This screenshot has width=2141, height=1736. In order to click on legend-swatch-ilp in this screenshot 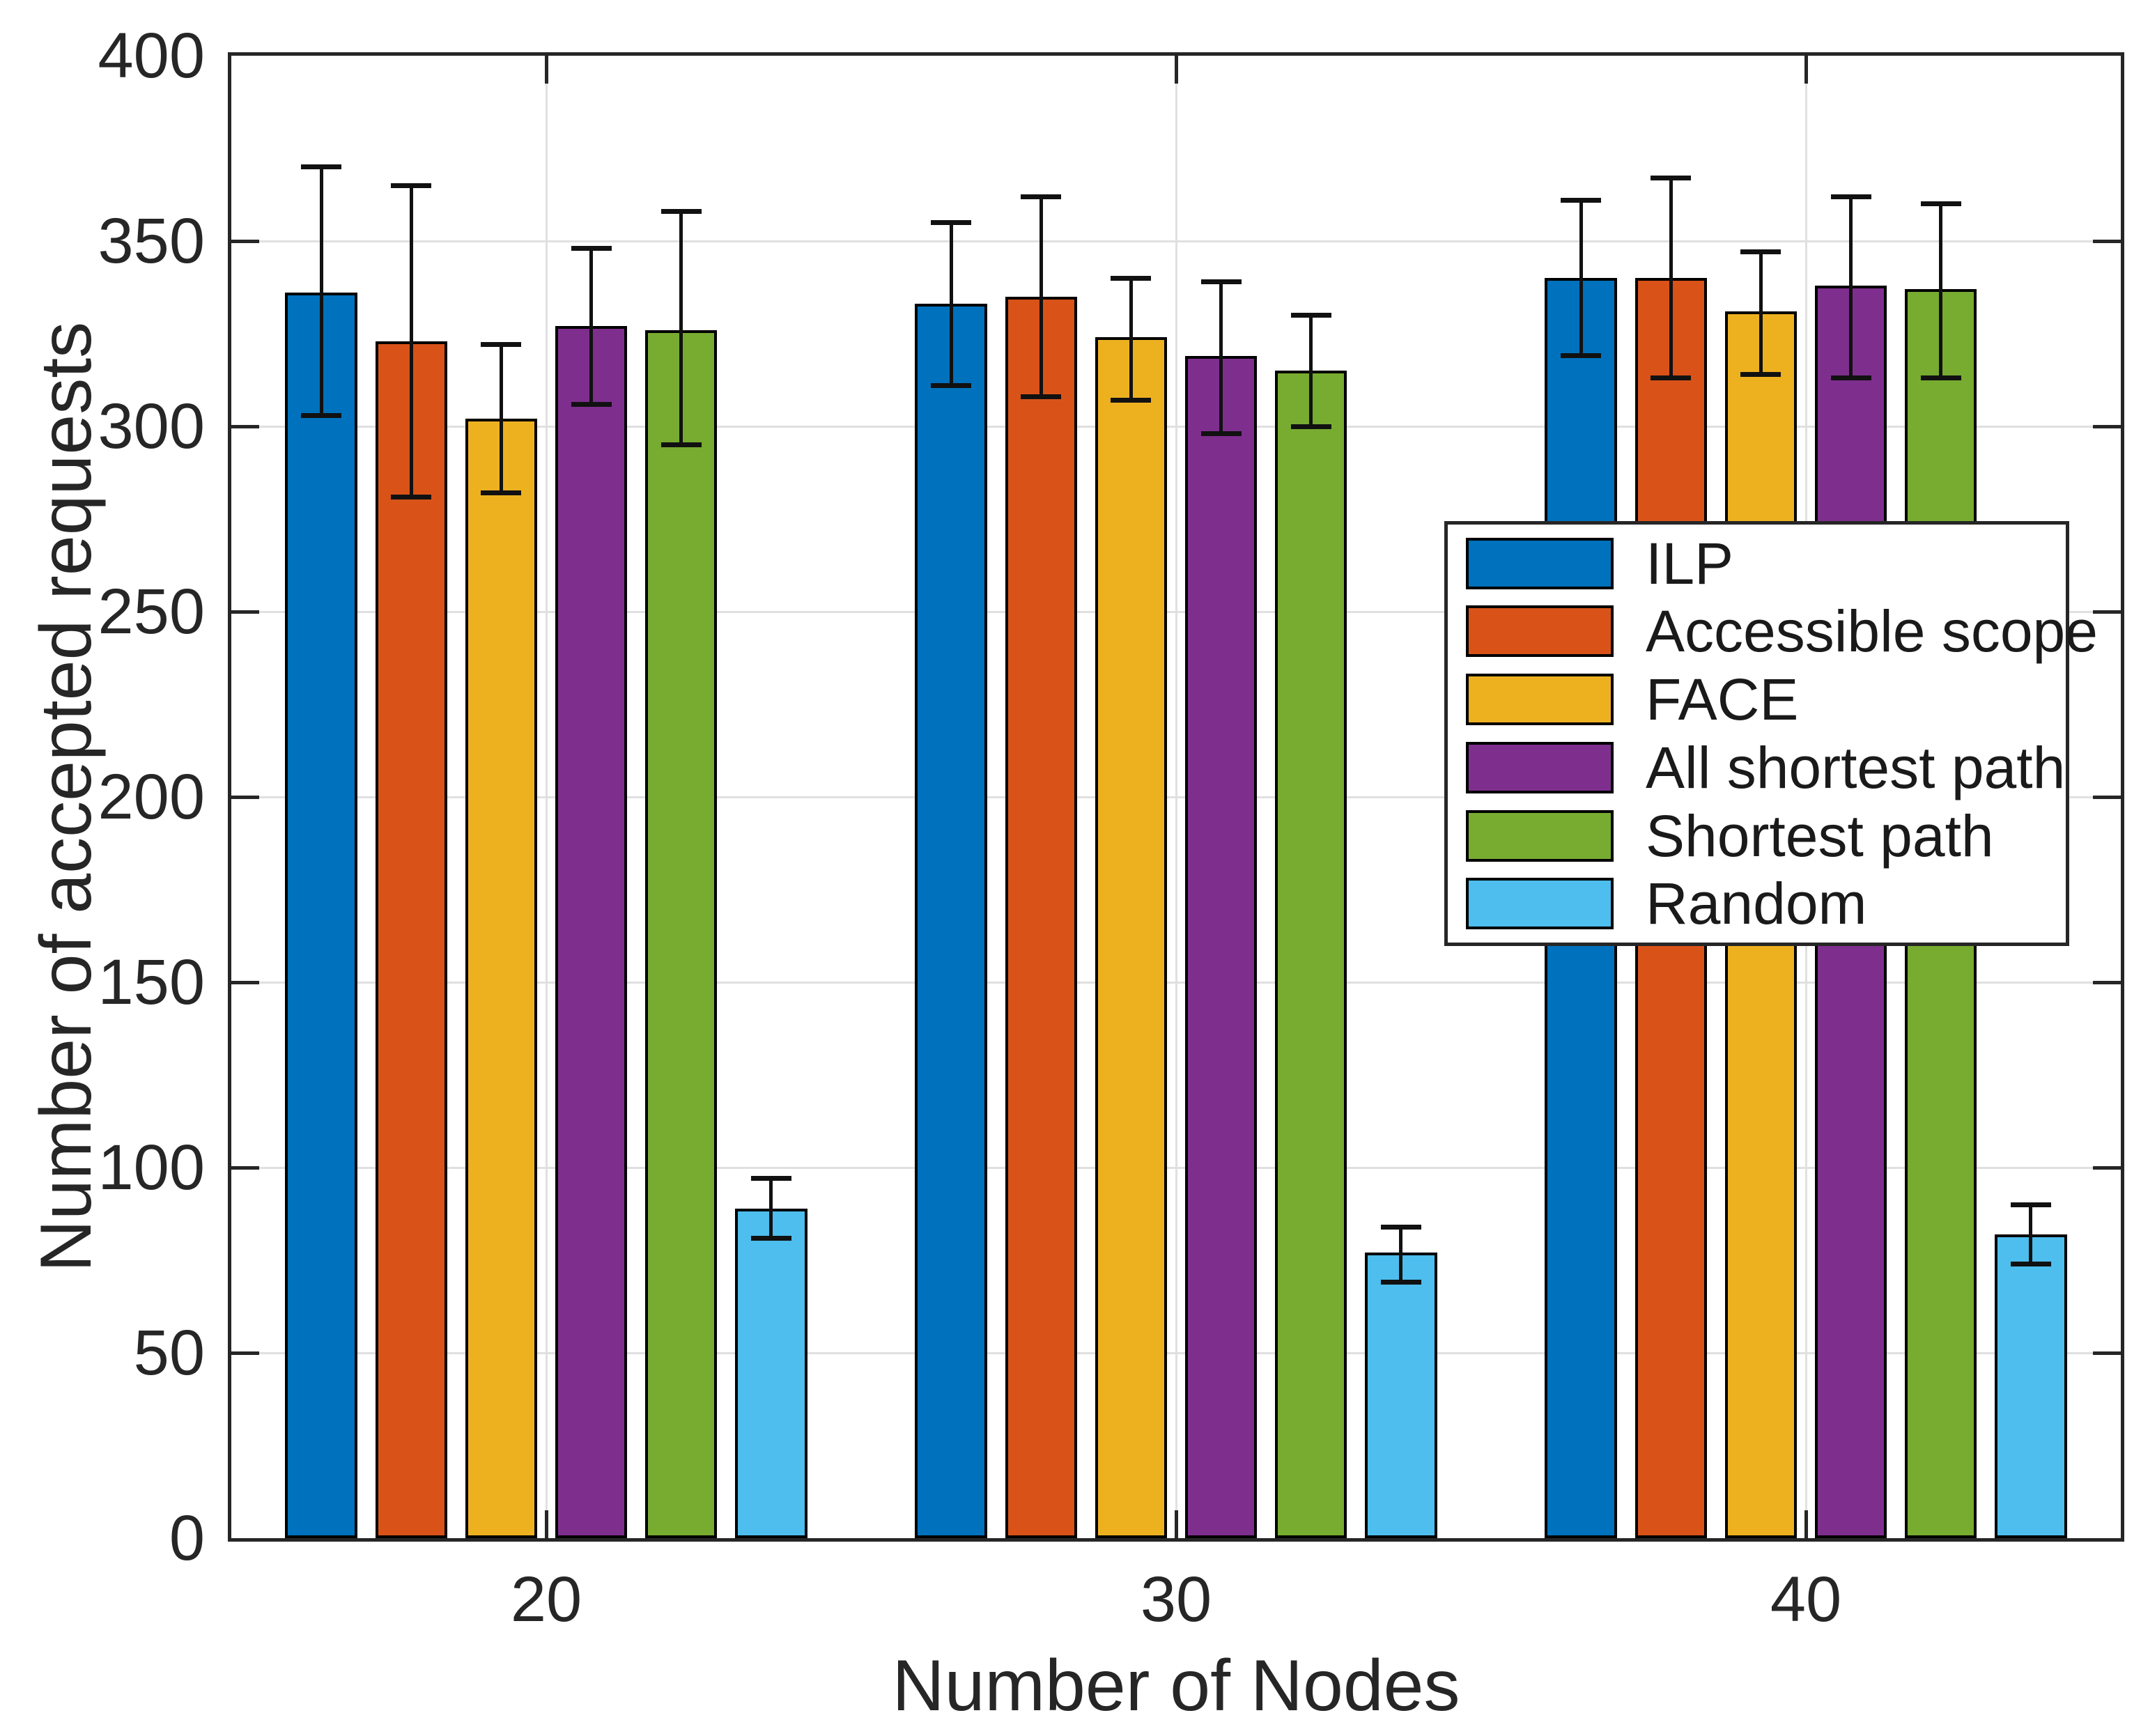, I will do `click(1540, 563)`.